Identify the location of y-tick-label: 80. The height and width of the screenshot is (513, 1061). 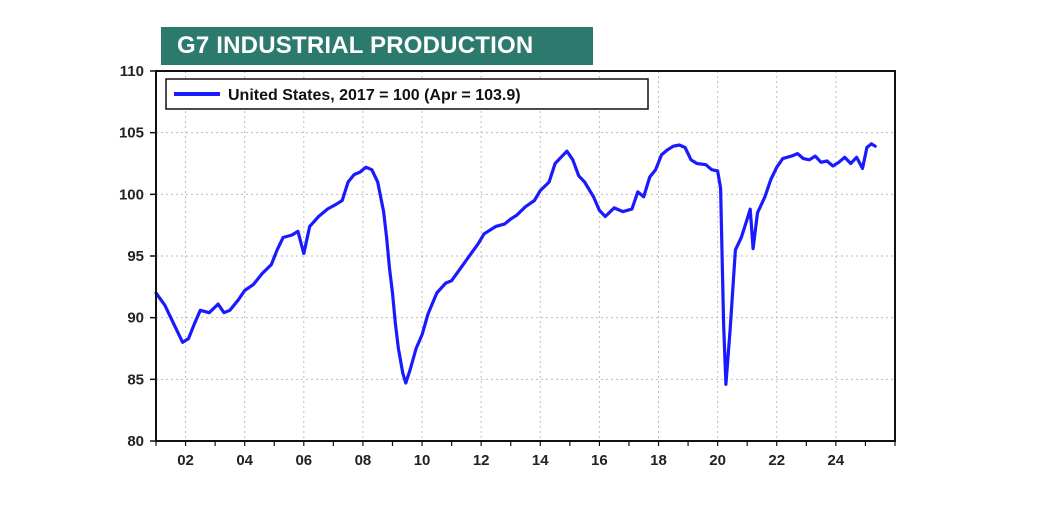
(135, 441).